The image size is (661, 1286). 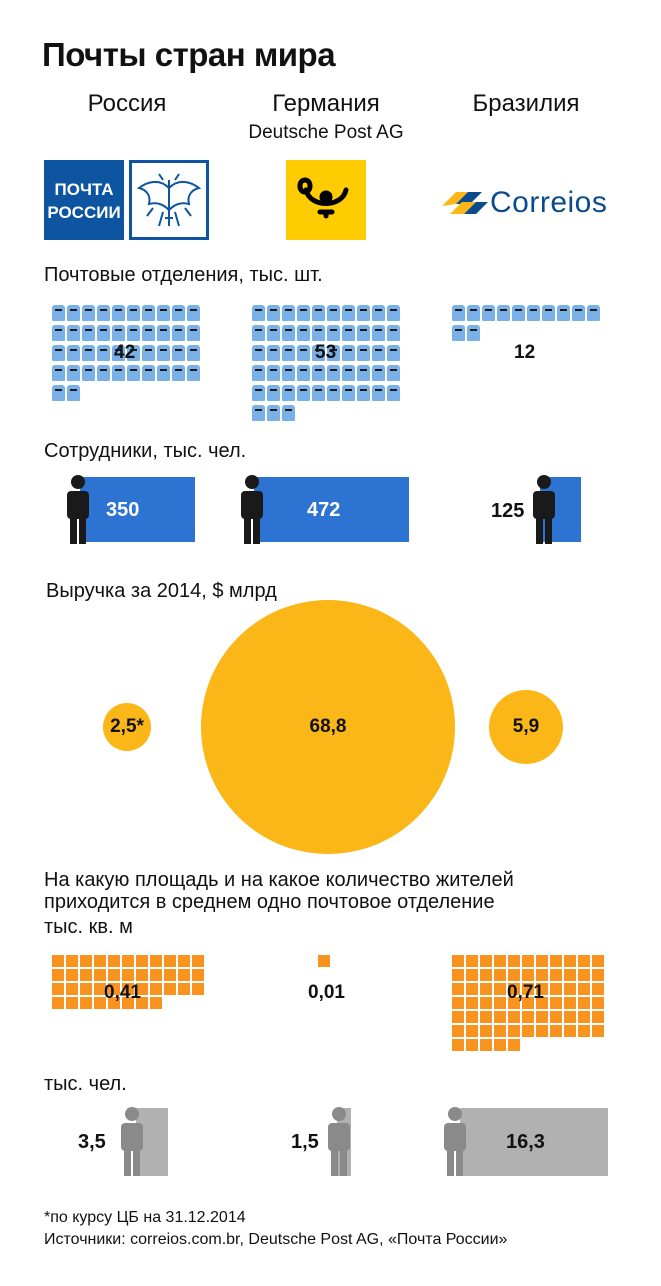 I want to click on revenue-circle-brazil: 5,9, so click(x=526, y=727).